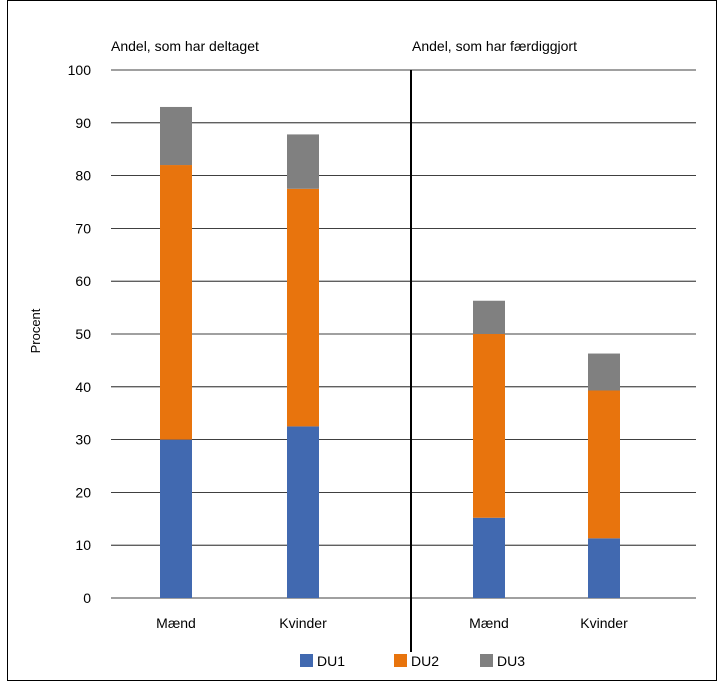 The width and height of the screenshot is (719, 685). Describe the element at coordinates (83, 228) in the screenshot. I see `y-tick-label: 70` at that location.